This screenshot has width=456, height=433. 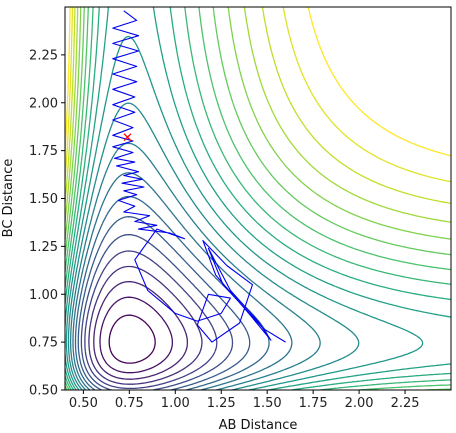 I want to click on x-tick-label: 1.25, so click(x=221, y=403).